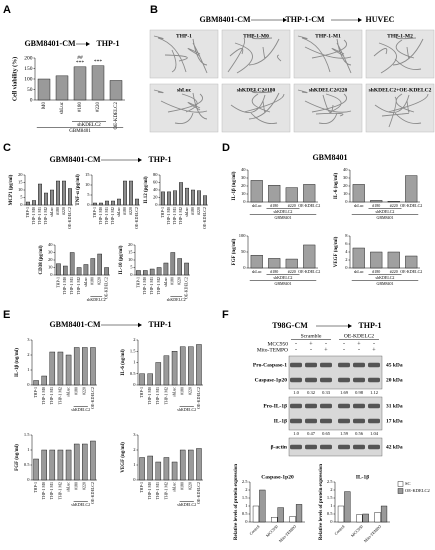  What do you see at coordinates (256, 90) in the screenshot?
I see `image-label: shKDELC2#180` at bounding box center [256, 90].